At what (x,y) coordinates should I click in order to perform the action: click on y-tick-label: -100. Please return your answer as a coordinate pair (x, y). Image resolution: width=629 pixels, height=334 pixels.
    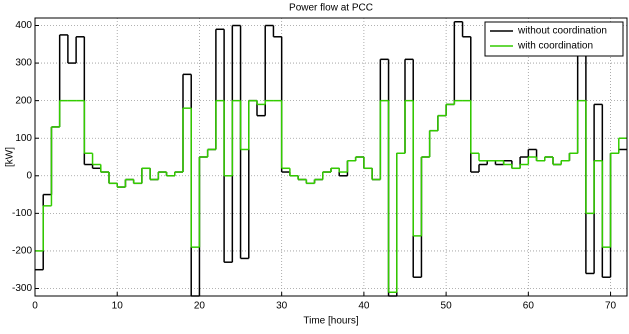
    Looking at the image, I should click on (22, 213).